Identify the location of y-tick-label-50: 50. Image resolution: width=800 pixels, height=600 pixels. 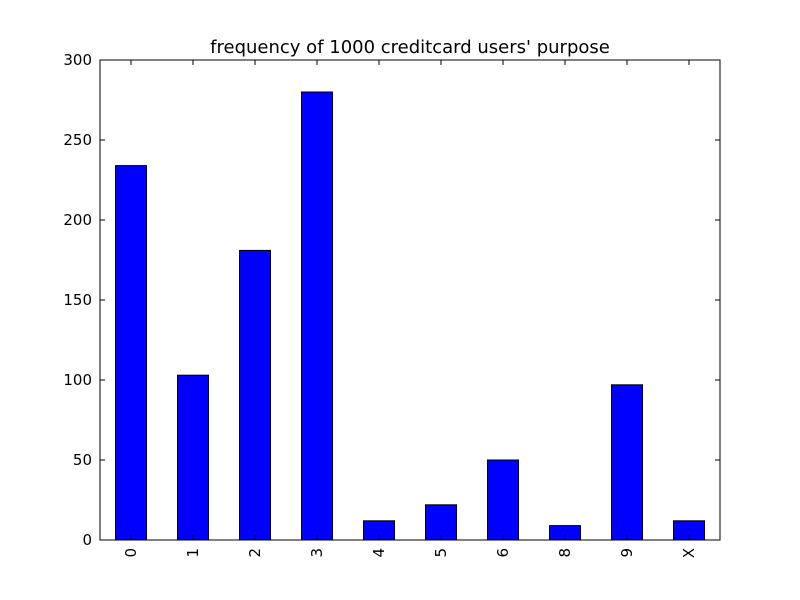
(82, 460).